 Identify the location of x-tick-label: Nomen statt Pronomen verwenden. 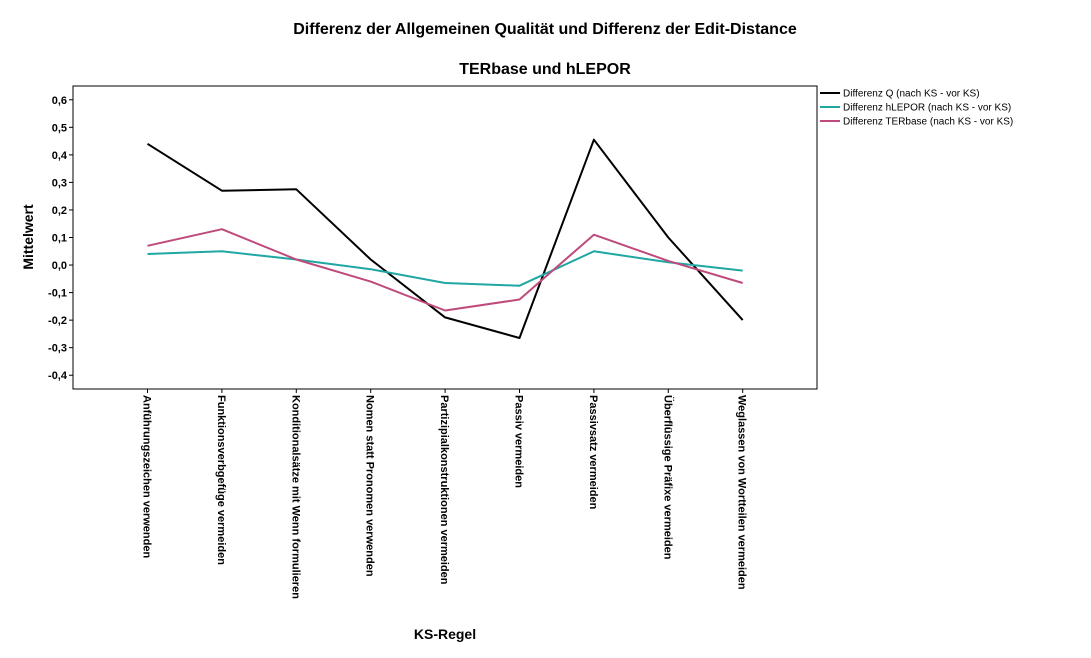
(370, 486).